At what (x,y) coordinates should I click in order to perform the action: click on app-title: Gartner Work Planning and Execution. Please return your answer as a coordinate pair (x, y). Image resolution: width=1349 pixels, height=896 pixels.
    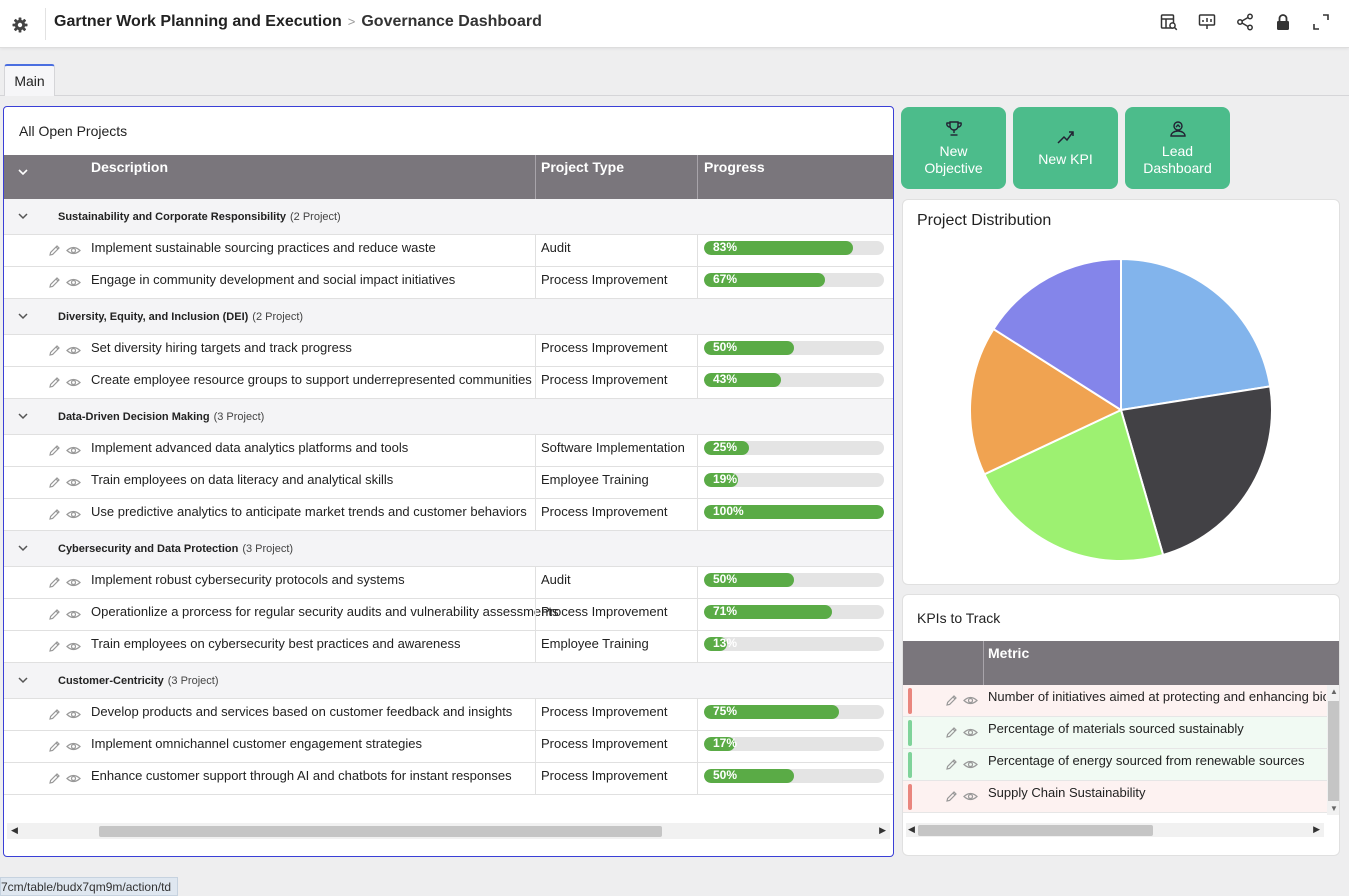
    Looking at the image, I should click on (198, 21).